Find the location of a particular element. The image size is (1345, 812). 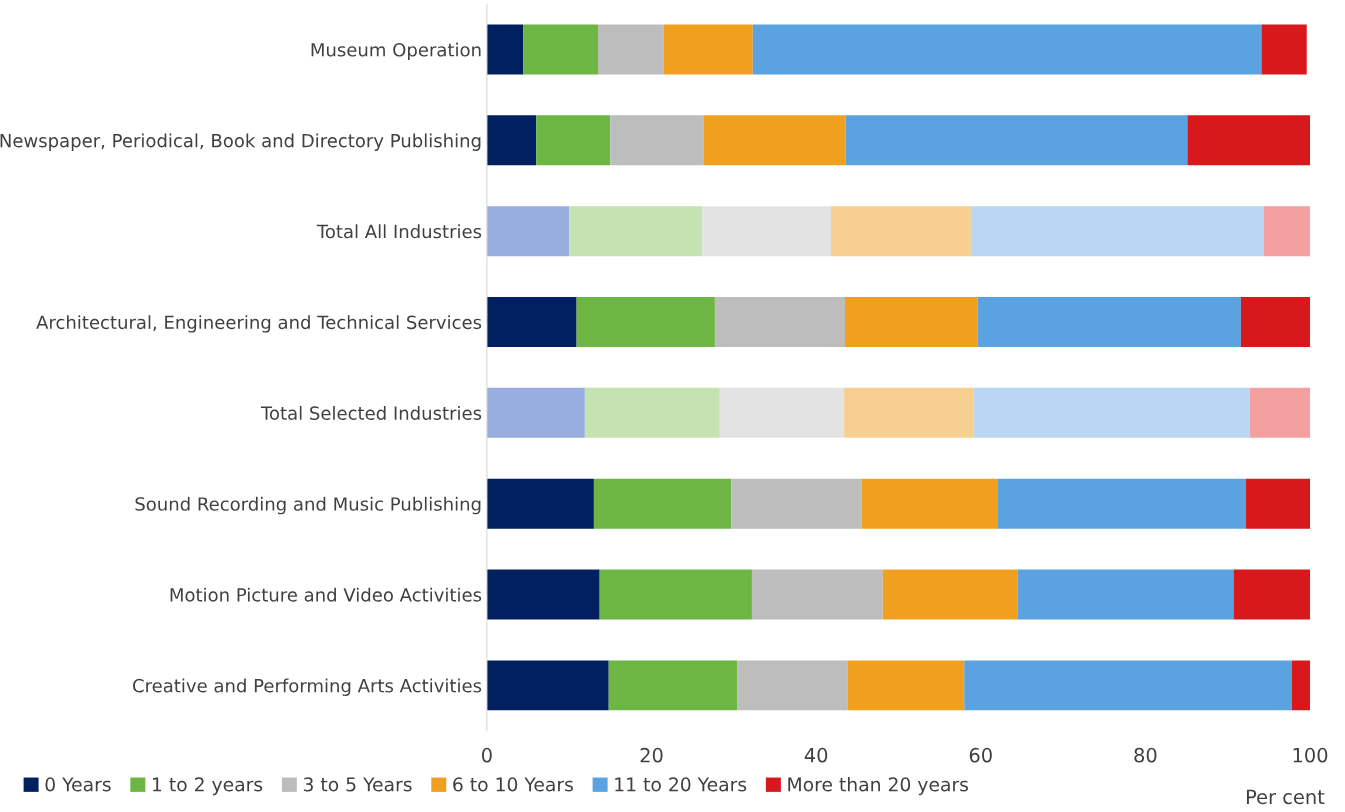

x-tick-label: 40 is located at coordinates (816, 755).